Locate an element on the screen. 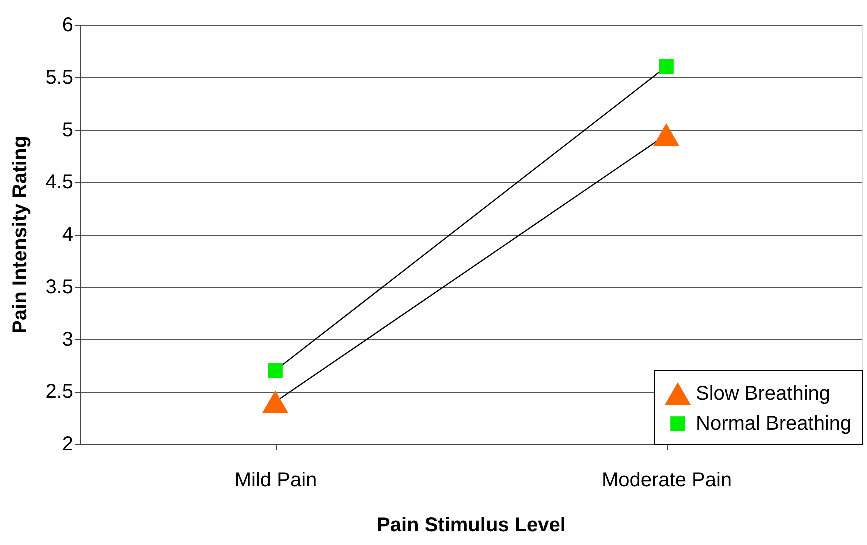  y-tick-label: 2.5 is located at coordinates (60, 392).